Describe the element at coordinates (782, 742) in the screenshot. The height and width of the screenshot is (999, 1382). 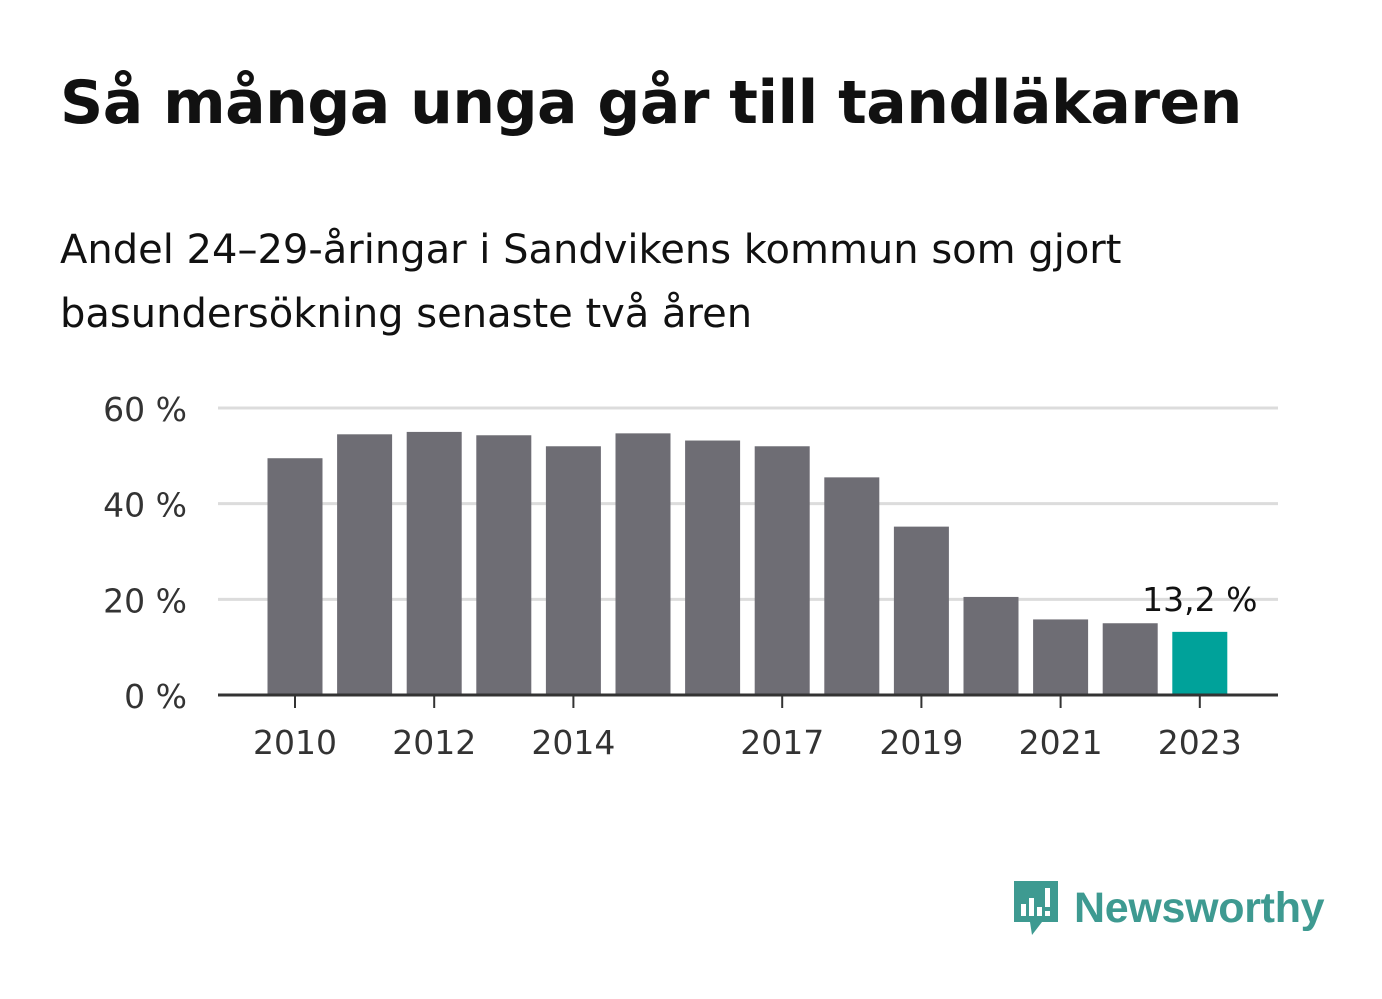
I see `x-tick-label: 2017` at that location.